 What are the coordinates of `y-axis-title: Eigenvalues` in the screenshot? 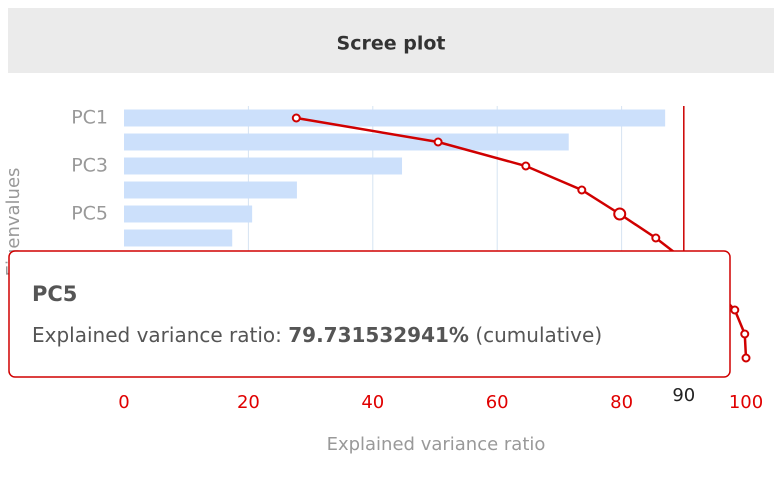 It's located at (13, 222).